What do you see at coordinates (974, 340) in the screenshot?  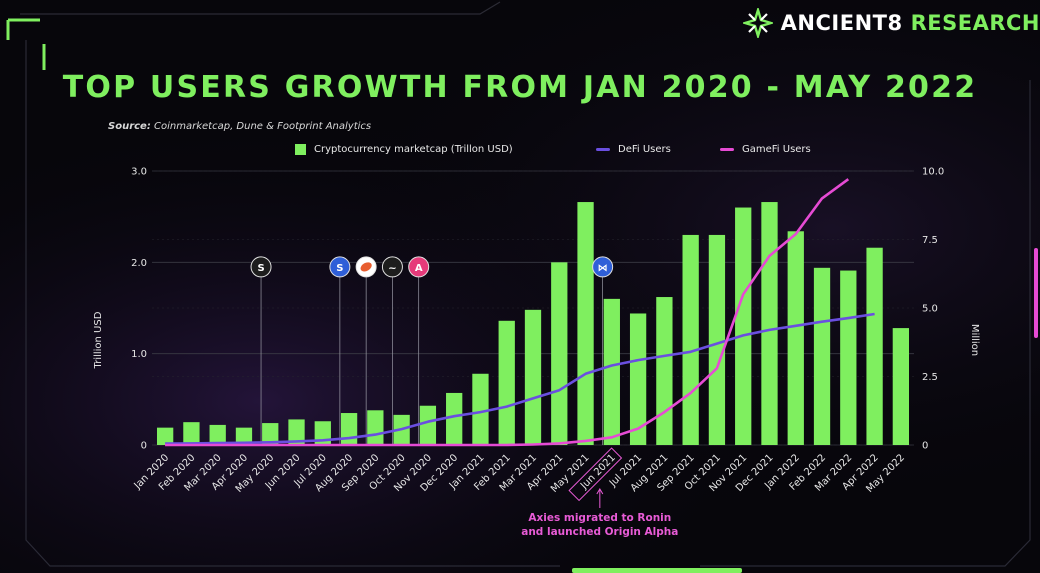 I see `right-axis-title: Million` at bounding box center [974, 340].